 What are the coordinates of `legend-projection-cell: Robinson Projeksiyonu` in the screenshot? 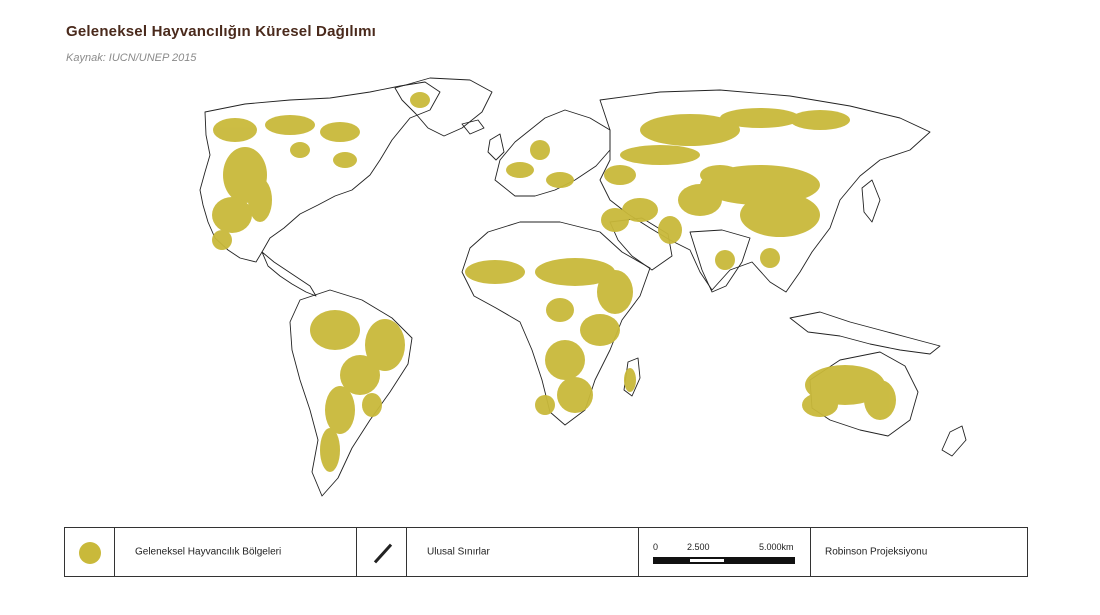 It's located at (919, 552).